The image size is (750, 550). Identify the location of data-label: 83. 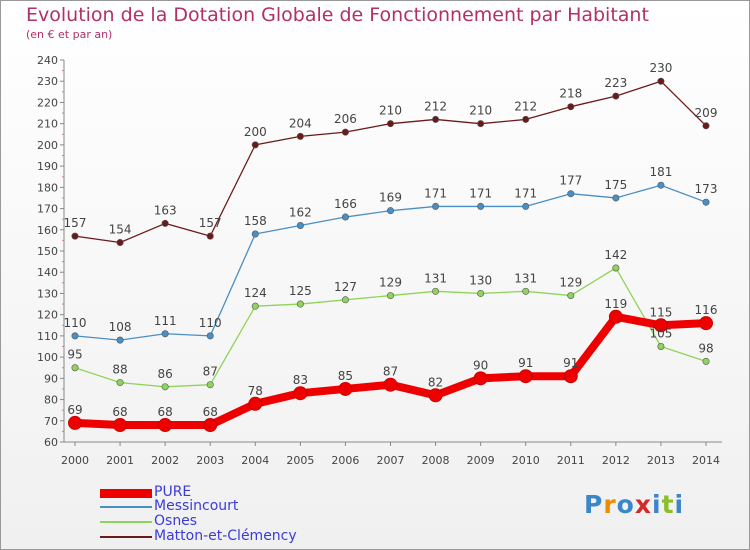
(300, 380).